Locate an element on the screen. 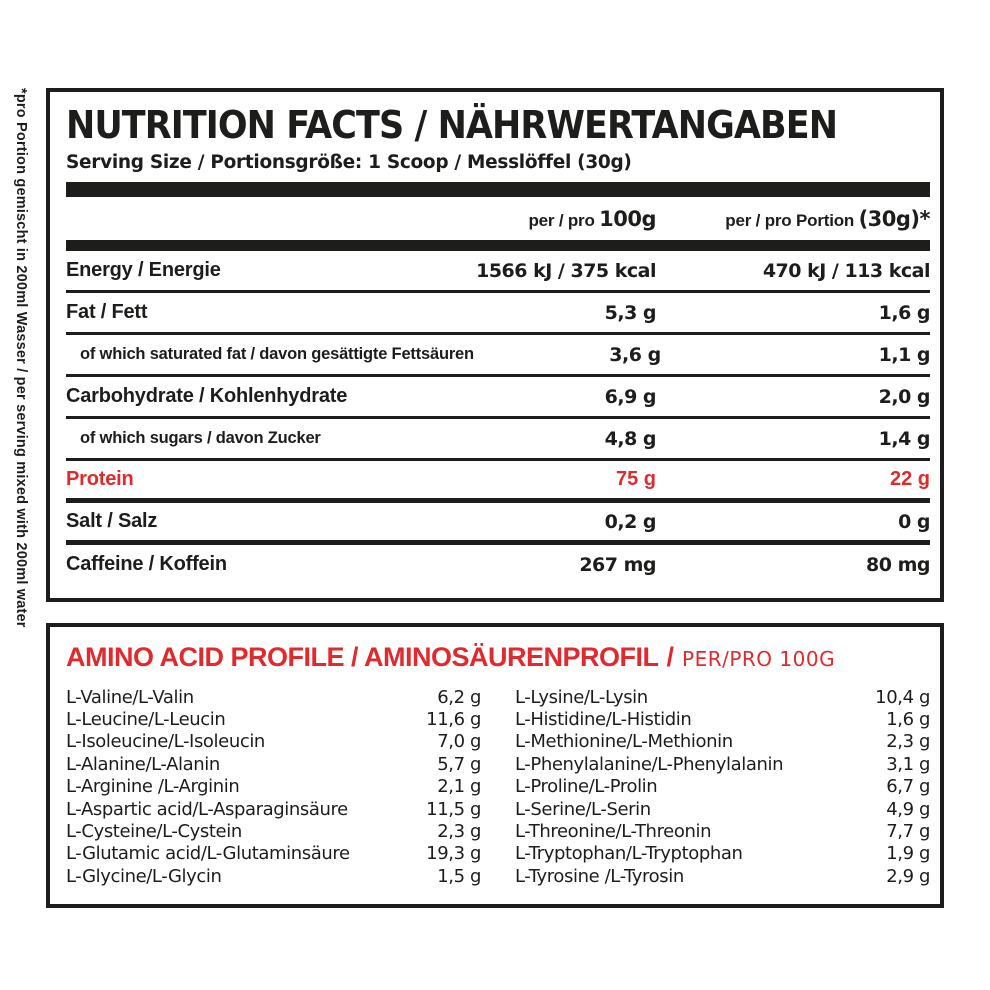 The height and width of the screenshot is (990, 990). amino-name: L-Phenylalanine/L-Phenylalanin is located at coordinates (649, 764).